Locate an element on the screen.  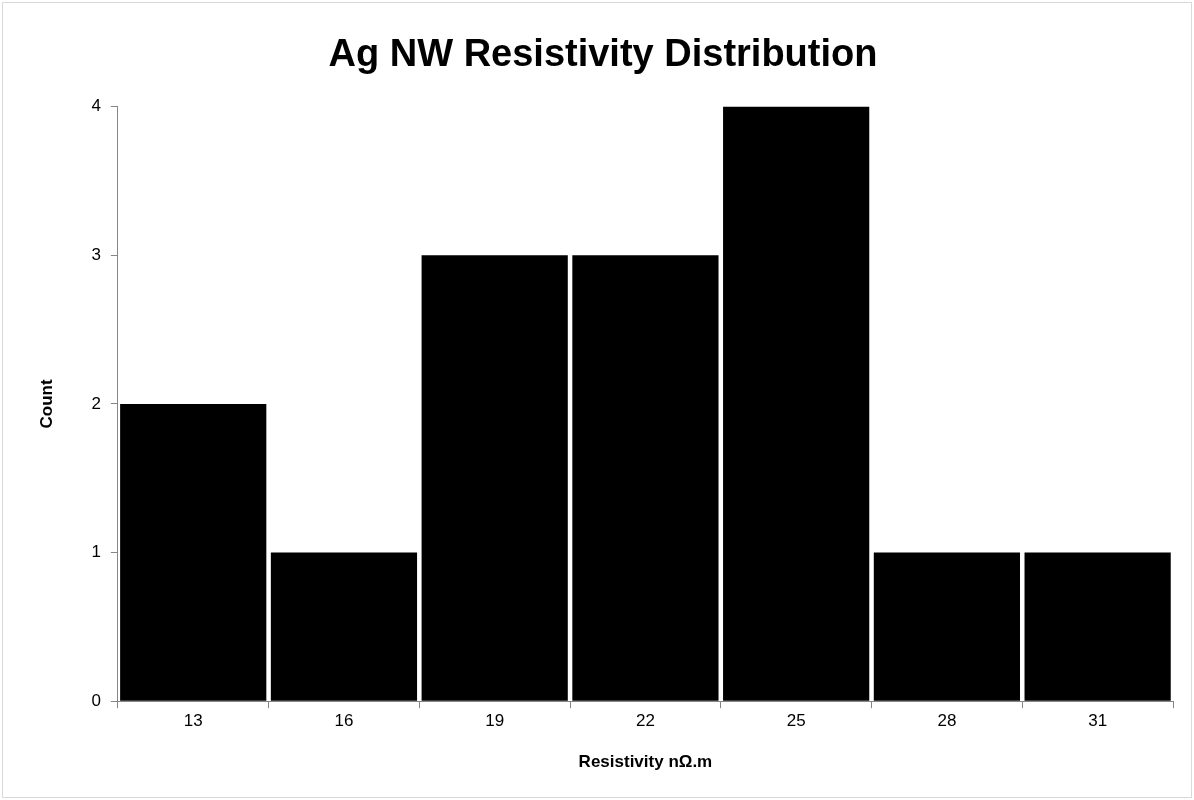
y-tick-label: 3 is located at coordinates (96, 254).